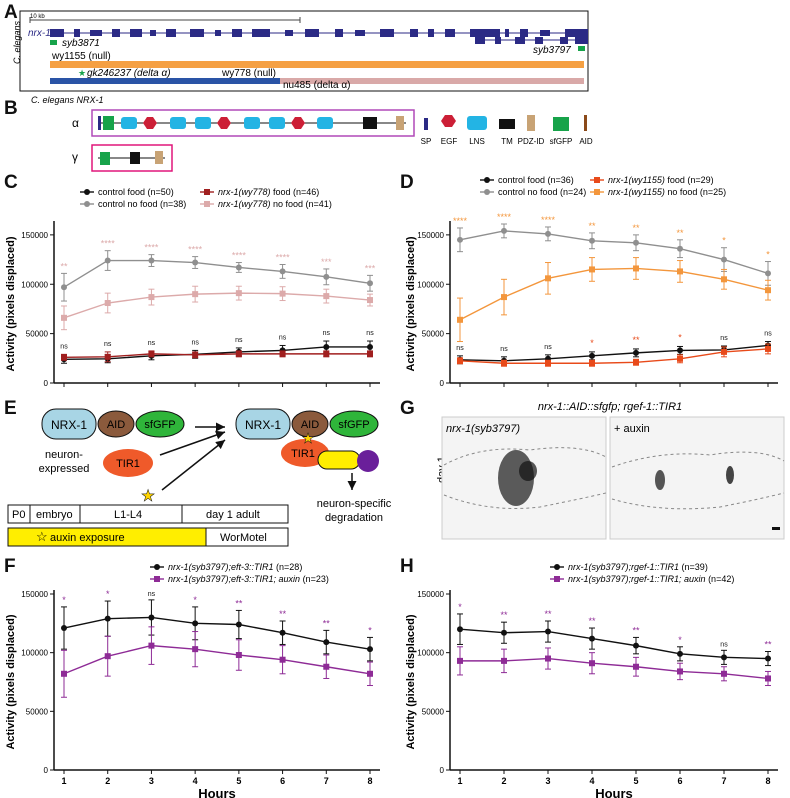 The width and height of the screenshot is (790, 798). What do you see at coordinates (243, 538) in the screenshot?
I see `wormotel-label: WorMotel` at bounding box center [243, 538].